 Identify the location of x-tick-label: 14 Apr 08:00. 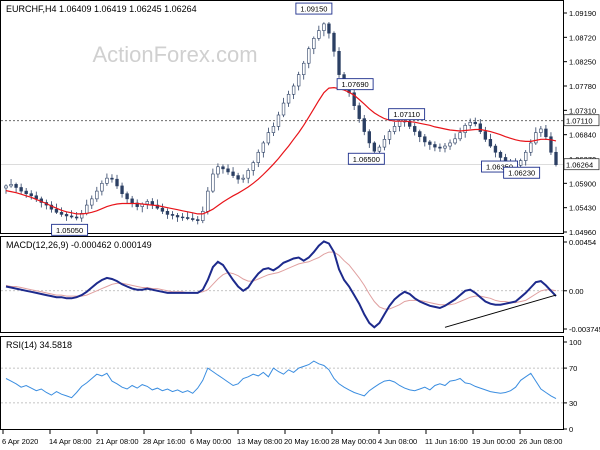
(70, 441).